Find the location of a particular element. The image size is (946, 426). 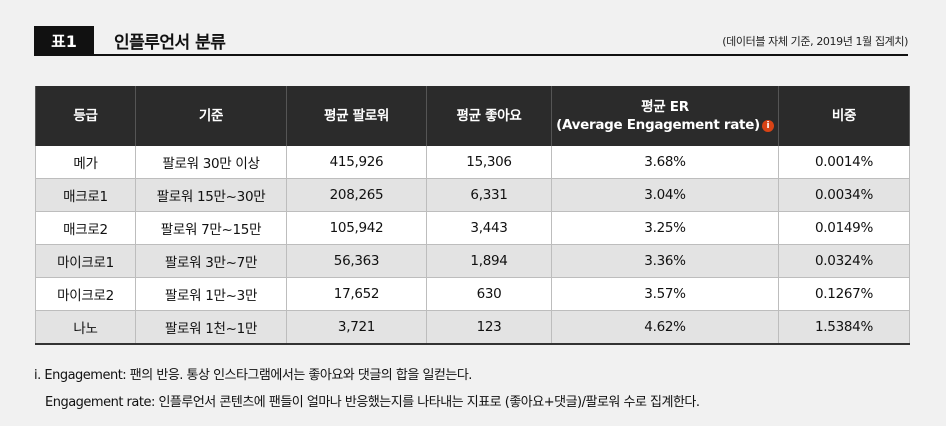

col-header-grade: 등급 is located at coordinates (85, 116).